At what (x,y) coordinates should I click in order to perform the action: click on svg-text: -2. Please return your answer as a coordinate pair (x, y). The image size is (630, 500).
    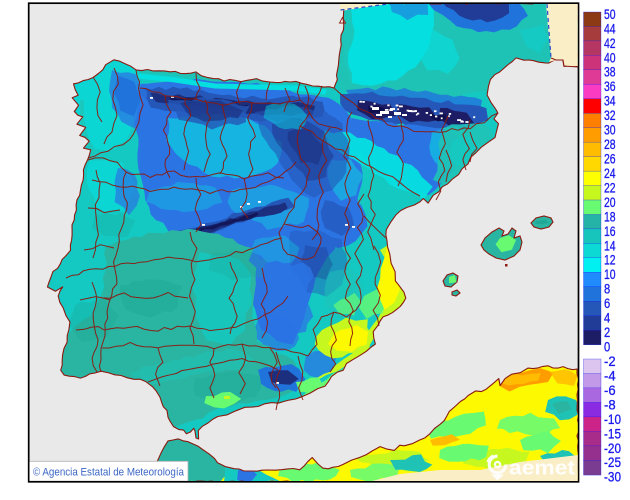
    Looking at the image, I should click on (610, 361).